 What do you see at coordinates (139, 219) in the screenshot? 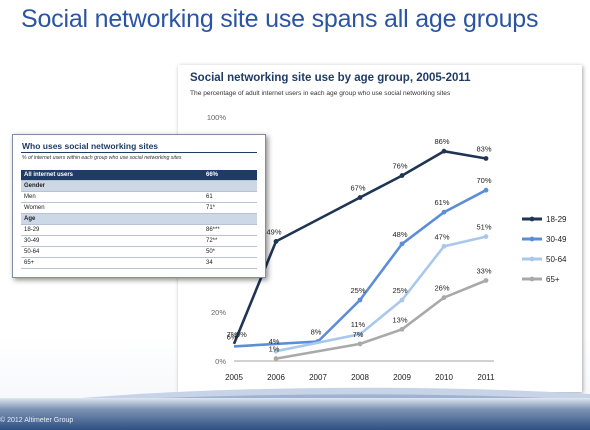
I see `table-row: Age` at bounding box center [139, 219].